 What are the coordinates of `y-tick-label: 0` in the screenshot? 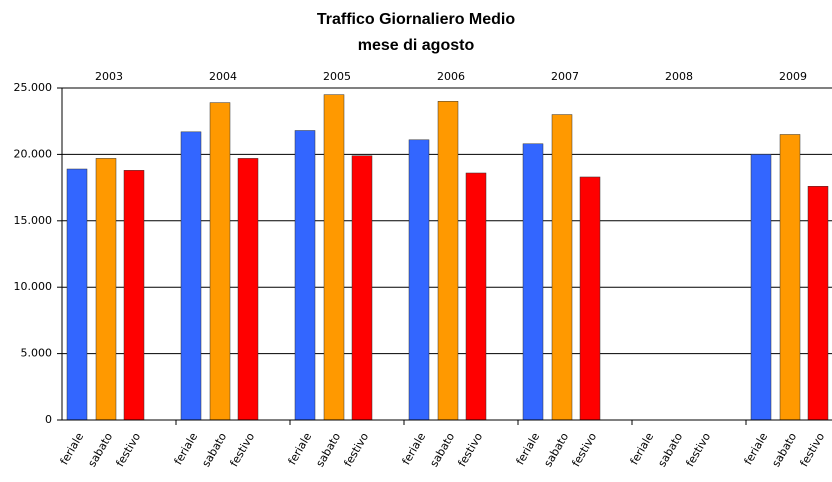 It's located at (48, 419).